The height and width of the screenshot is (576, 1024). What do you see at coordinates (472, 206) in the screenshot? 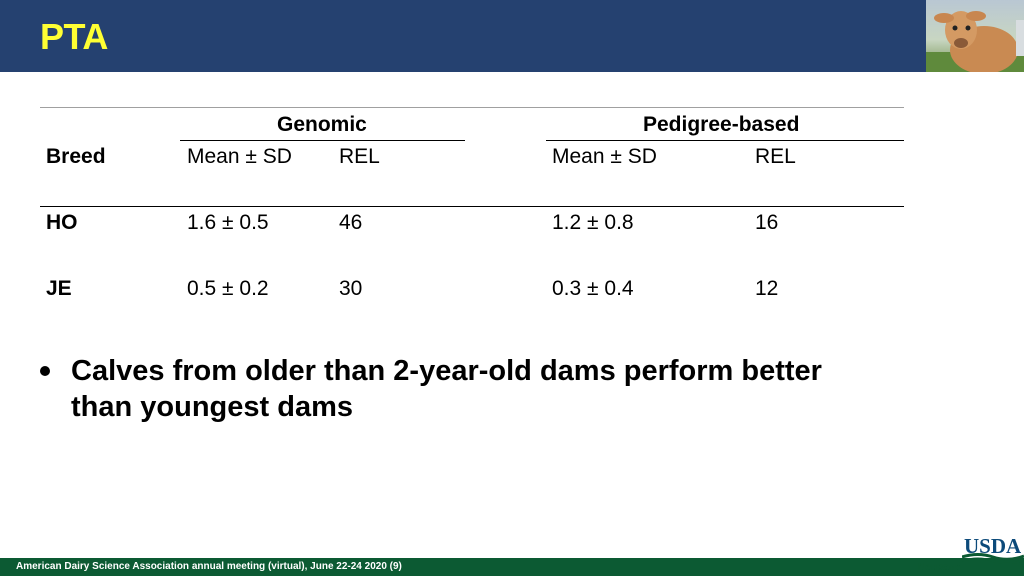
I see `header-bottom-rule` at bounding box center [472, 206].